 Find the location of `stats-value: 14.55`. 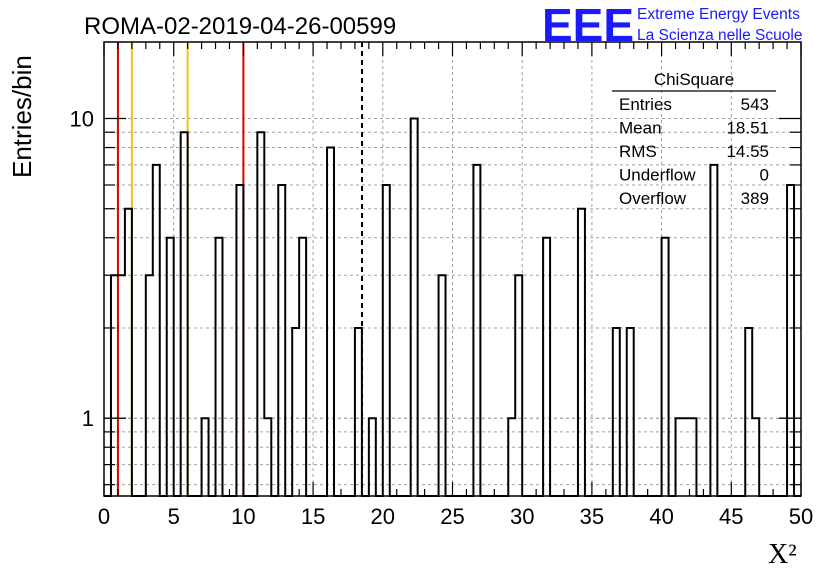

stats-value: 14.55 is located at coordinates (747, 151).